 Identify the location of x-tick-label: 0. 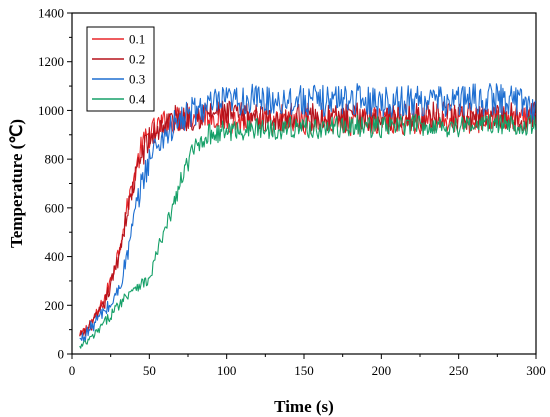
(72, 370).